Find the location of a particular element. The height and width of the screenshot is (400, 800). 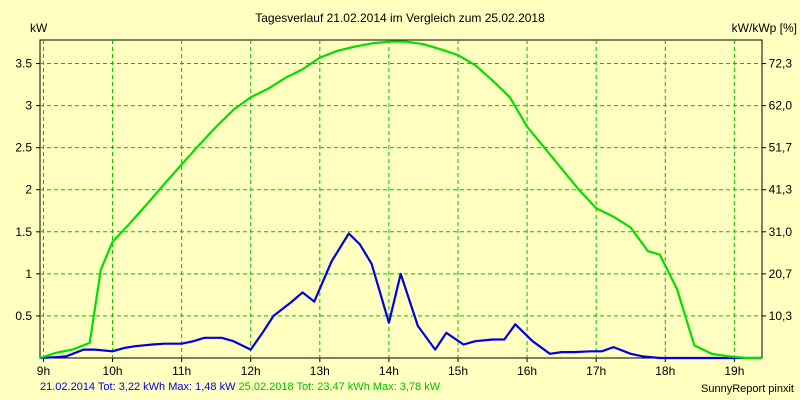

x-tick-label: 10h is located at coordinates (113, 371).